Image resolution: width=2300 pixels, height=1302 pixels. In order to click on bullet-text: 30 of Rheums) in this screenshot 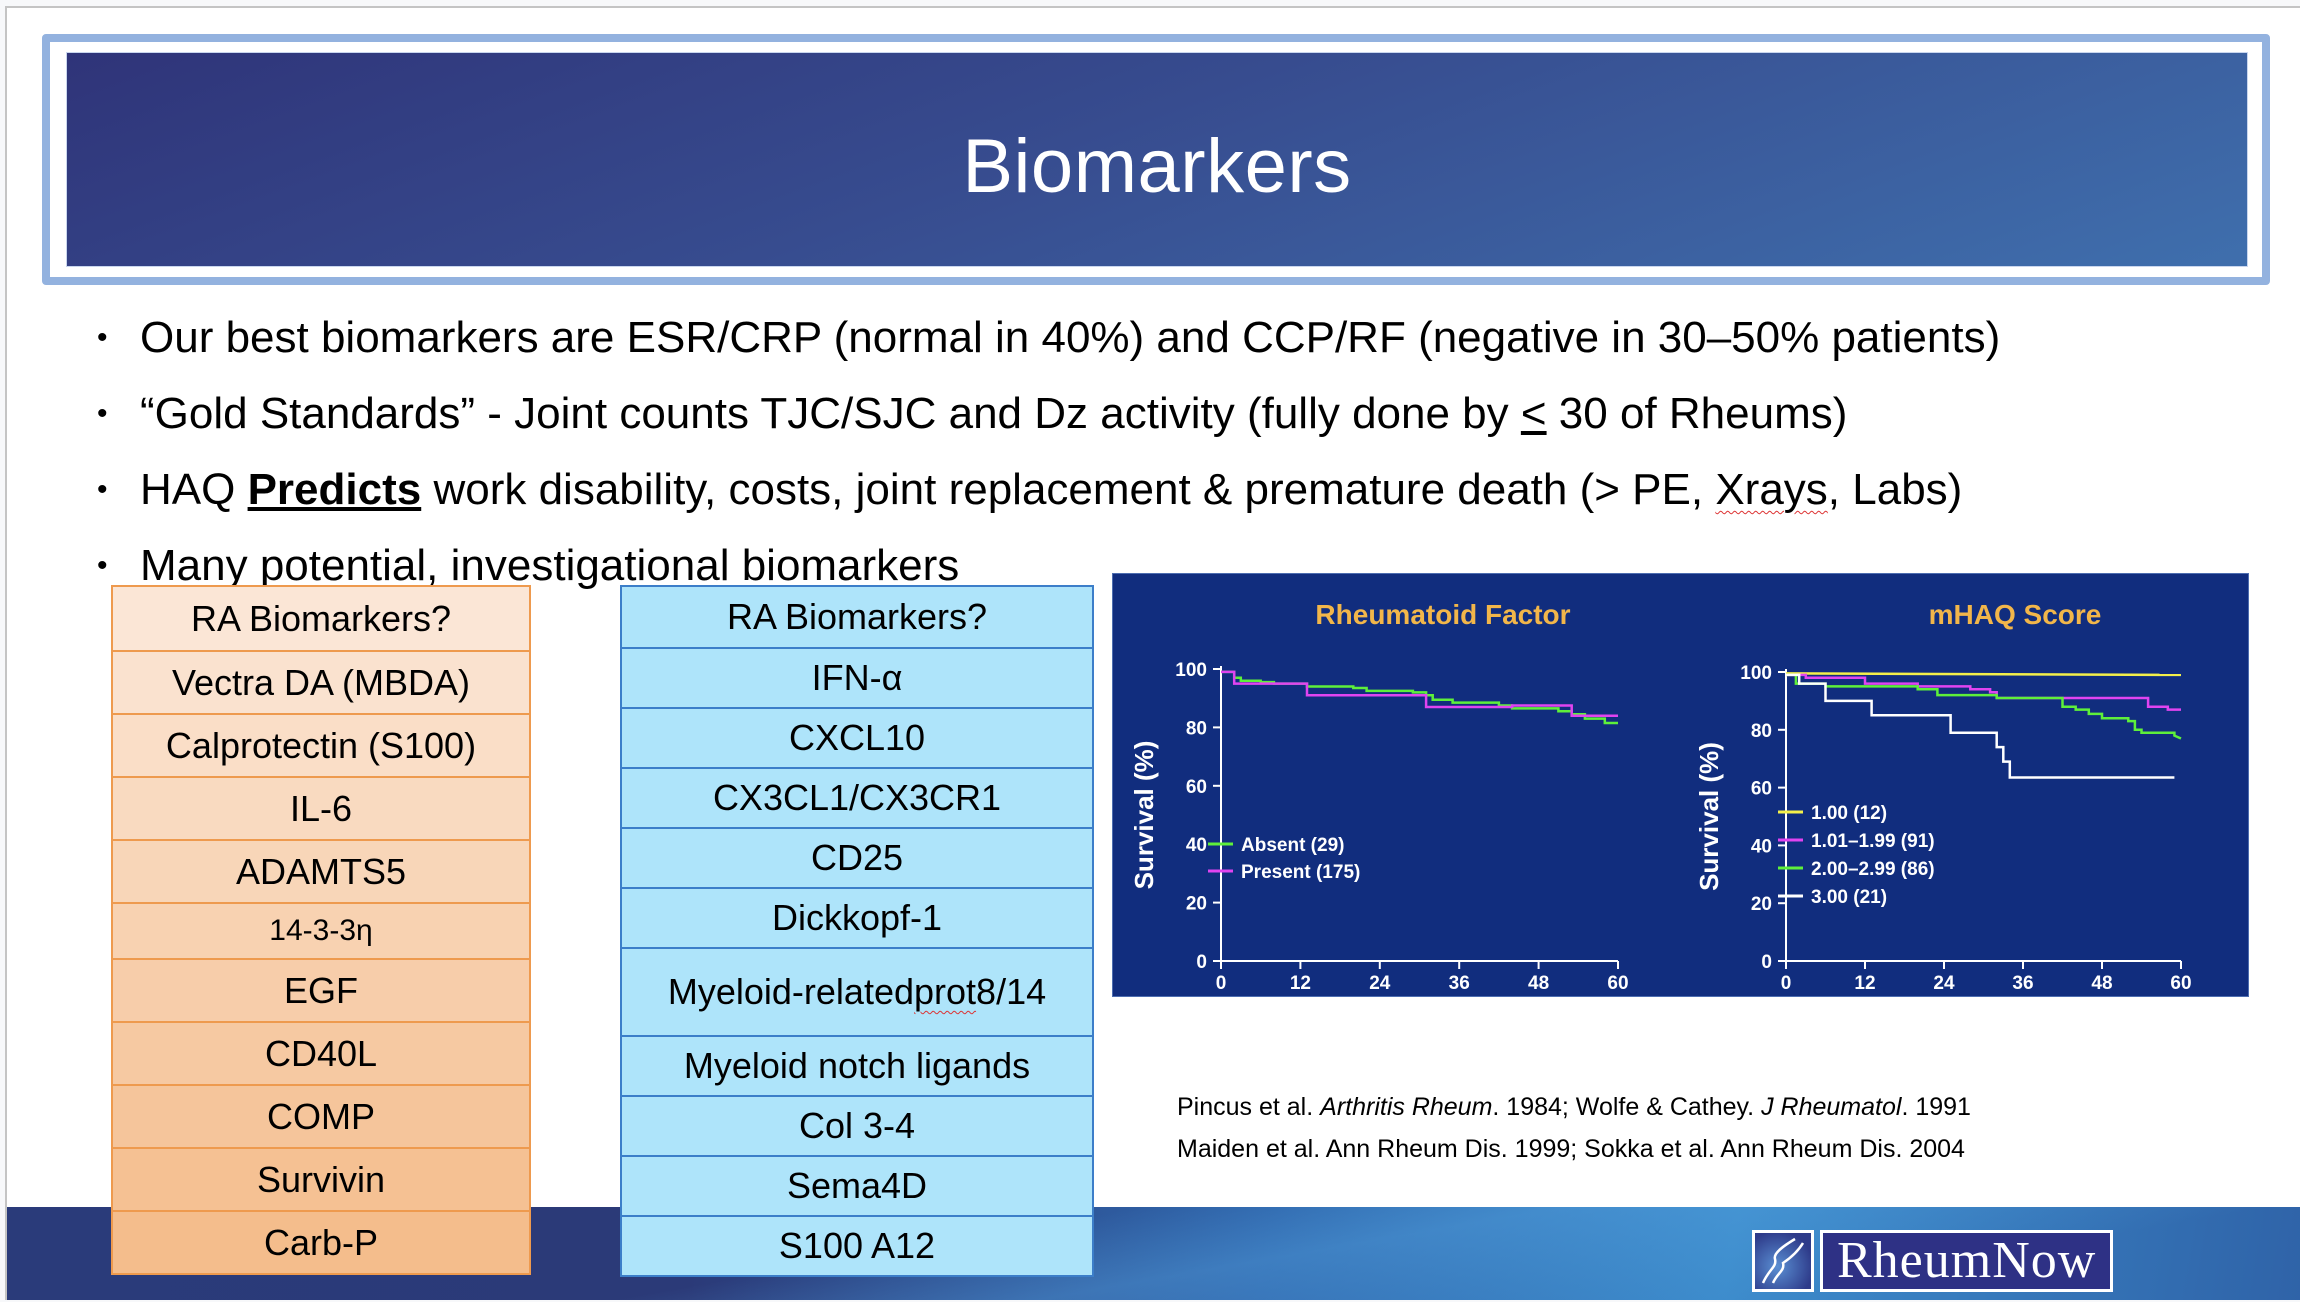, I will do `click(1697, 413)`.